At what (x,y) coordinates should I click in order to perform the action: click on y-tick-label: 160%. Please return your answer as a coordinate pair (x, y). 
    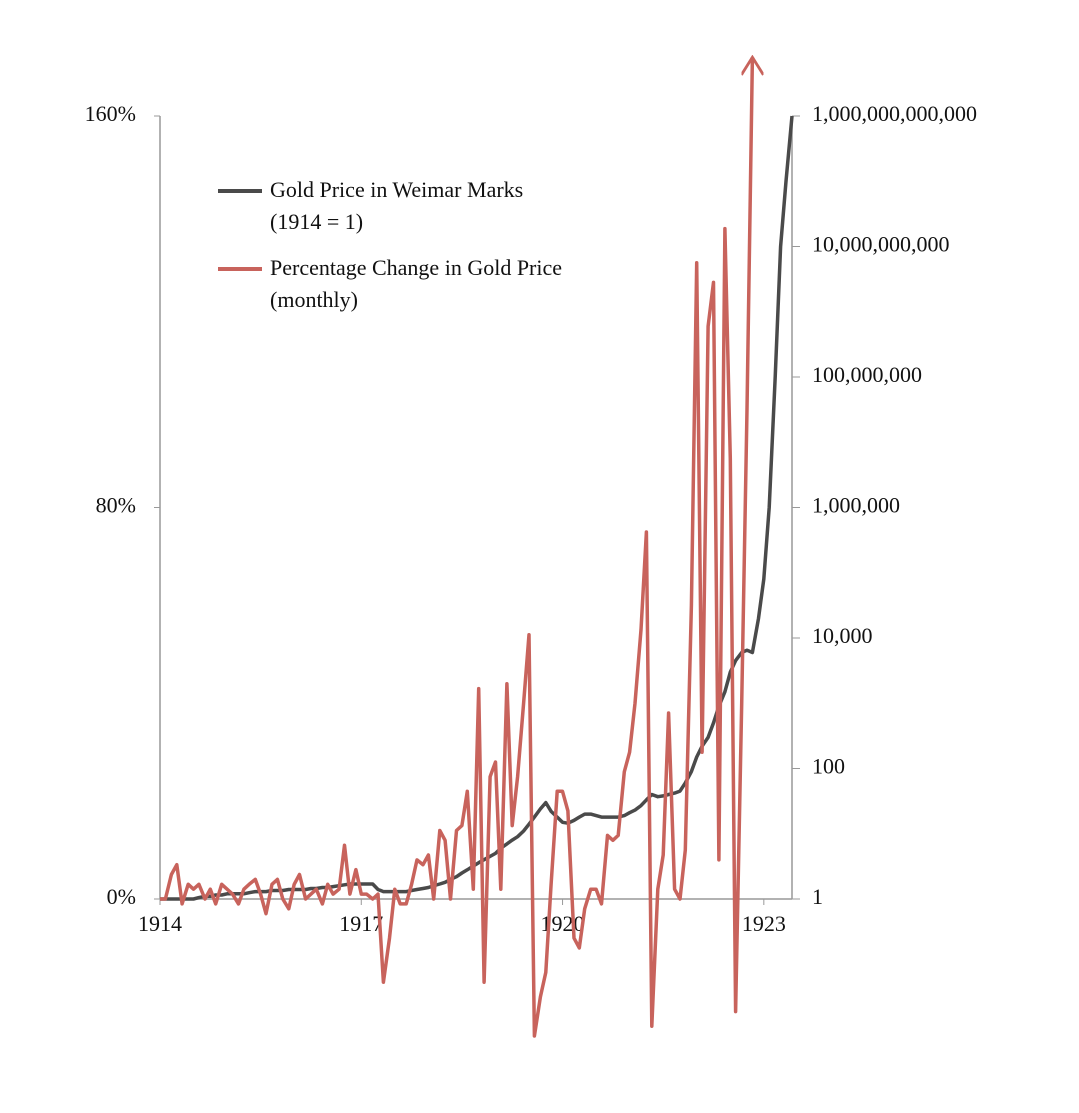
    Looking at the image, I should click on (110, 113).